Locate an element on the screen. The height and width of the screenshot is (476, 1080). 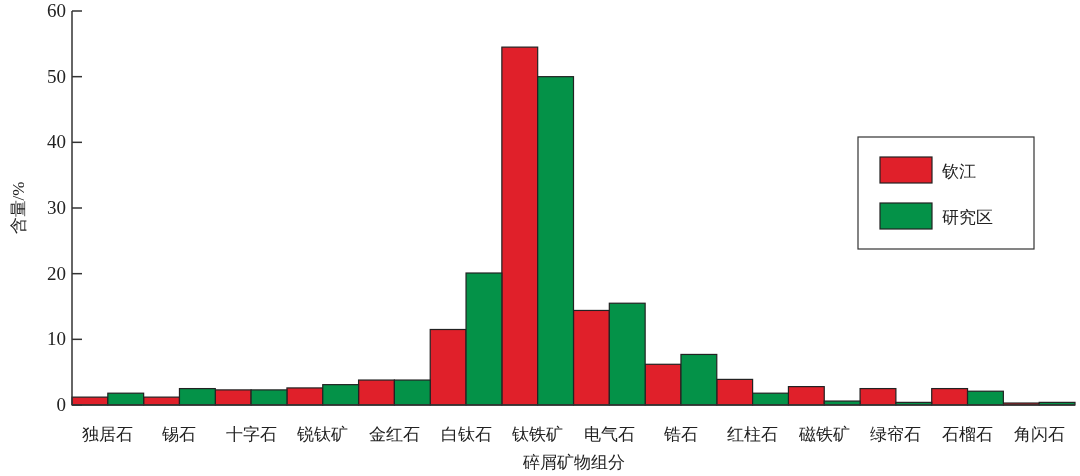
x-tick-label: 独居石 is located at coordinates (108, 434).